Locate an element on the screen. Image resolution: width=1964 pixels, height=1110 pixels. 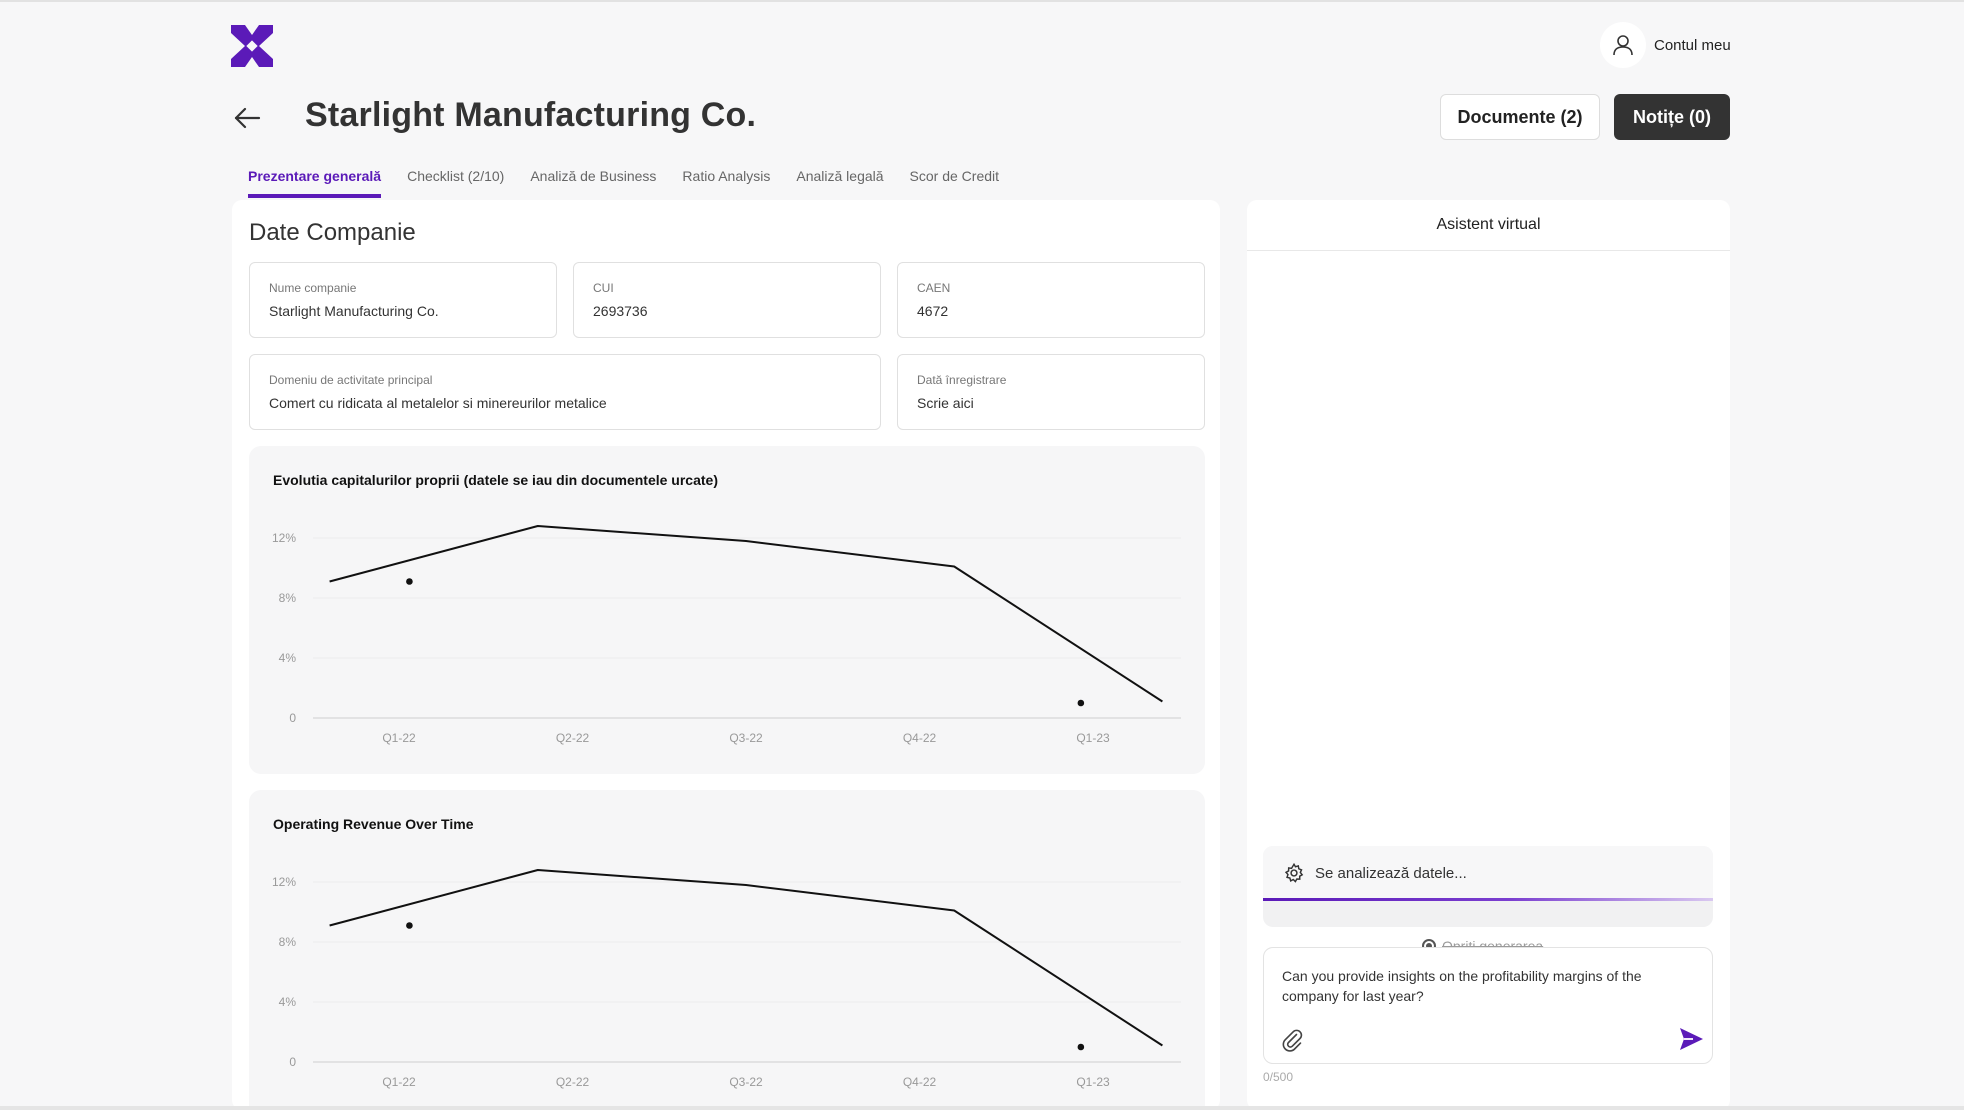
field-value: Starlight Manufacturing Co. is located at coordinates (354, 311).